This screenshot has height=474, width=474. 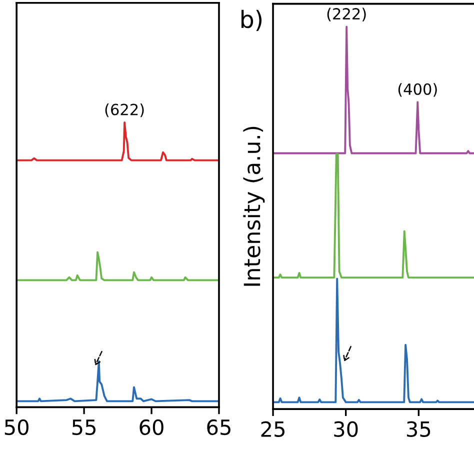 What do you see at coordinates (218, 427) in the screenshot?
I see `x-tick-label: 65` at bounding box center [218, 427].